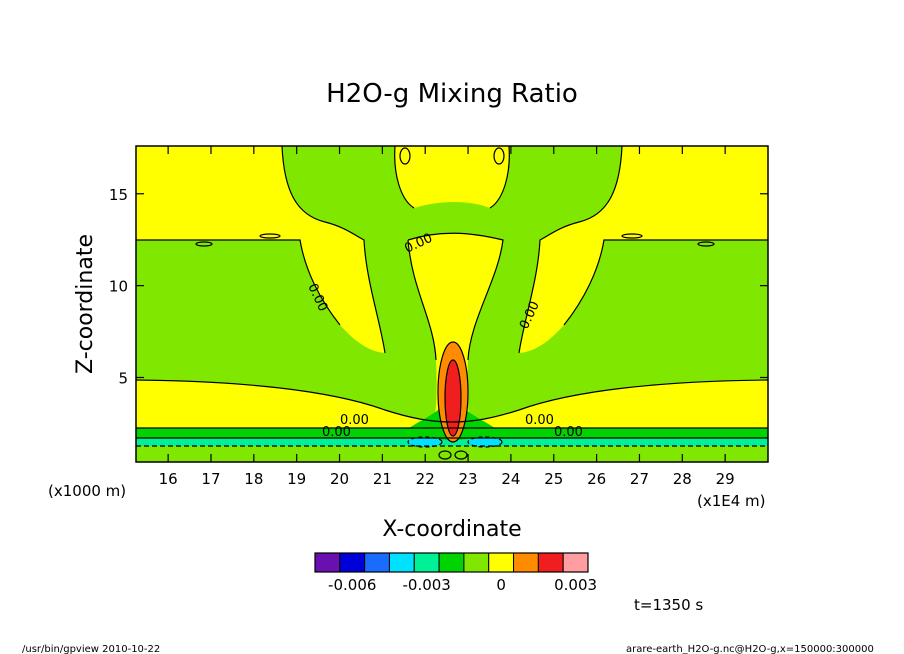  I want to click on y-tick-label: 15, so click(118, 195).